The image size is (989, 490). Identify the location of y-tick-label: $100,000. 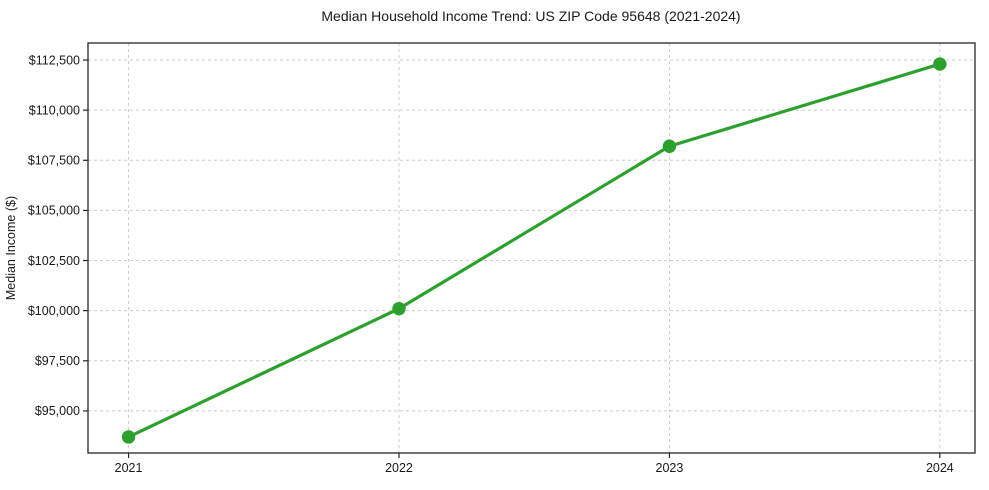
(54, 311).